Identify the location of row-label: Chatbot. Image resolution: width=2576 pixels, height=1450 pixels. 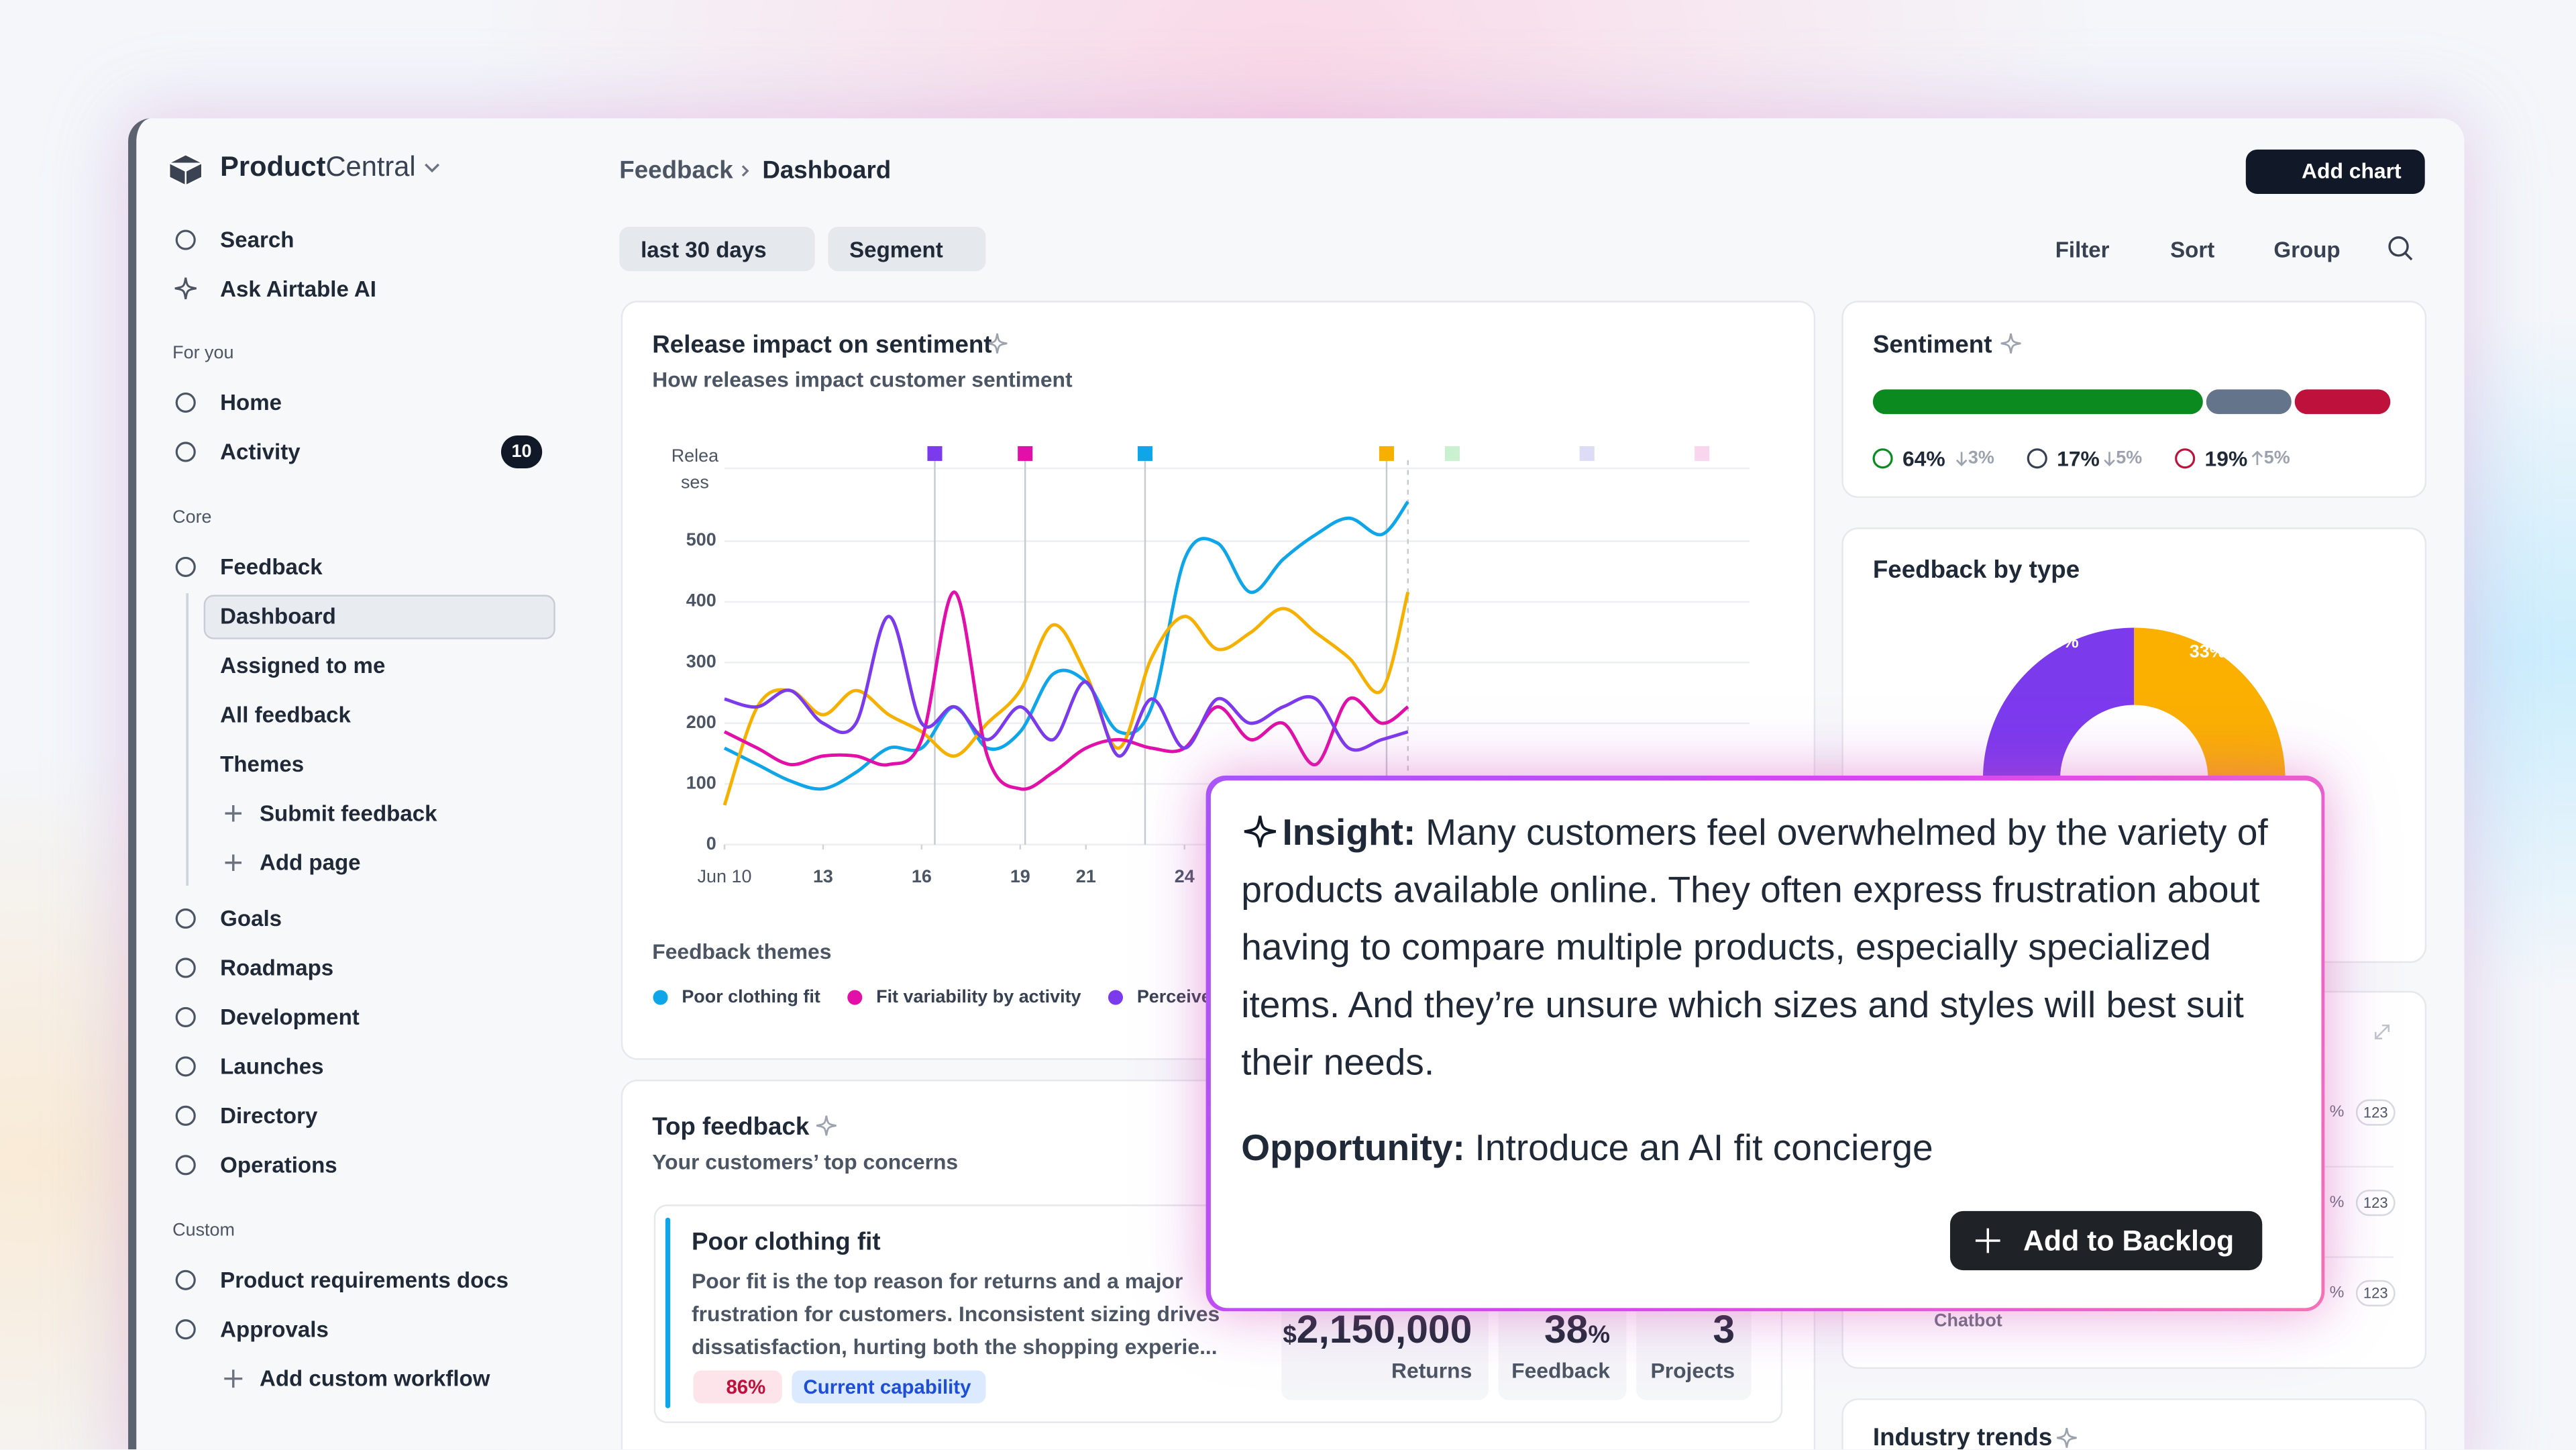
(1968, 1321).